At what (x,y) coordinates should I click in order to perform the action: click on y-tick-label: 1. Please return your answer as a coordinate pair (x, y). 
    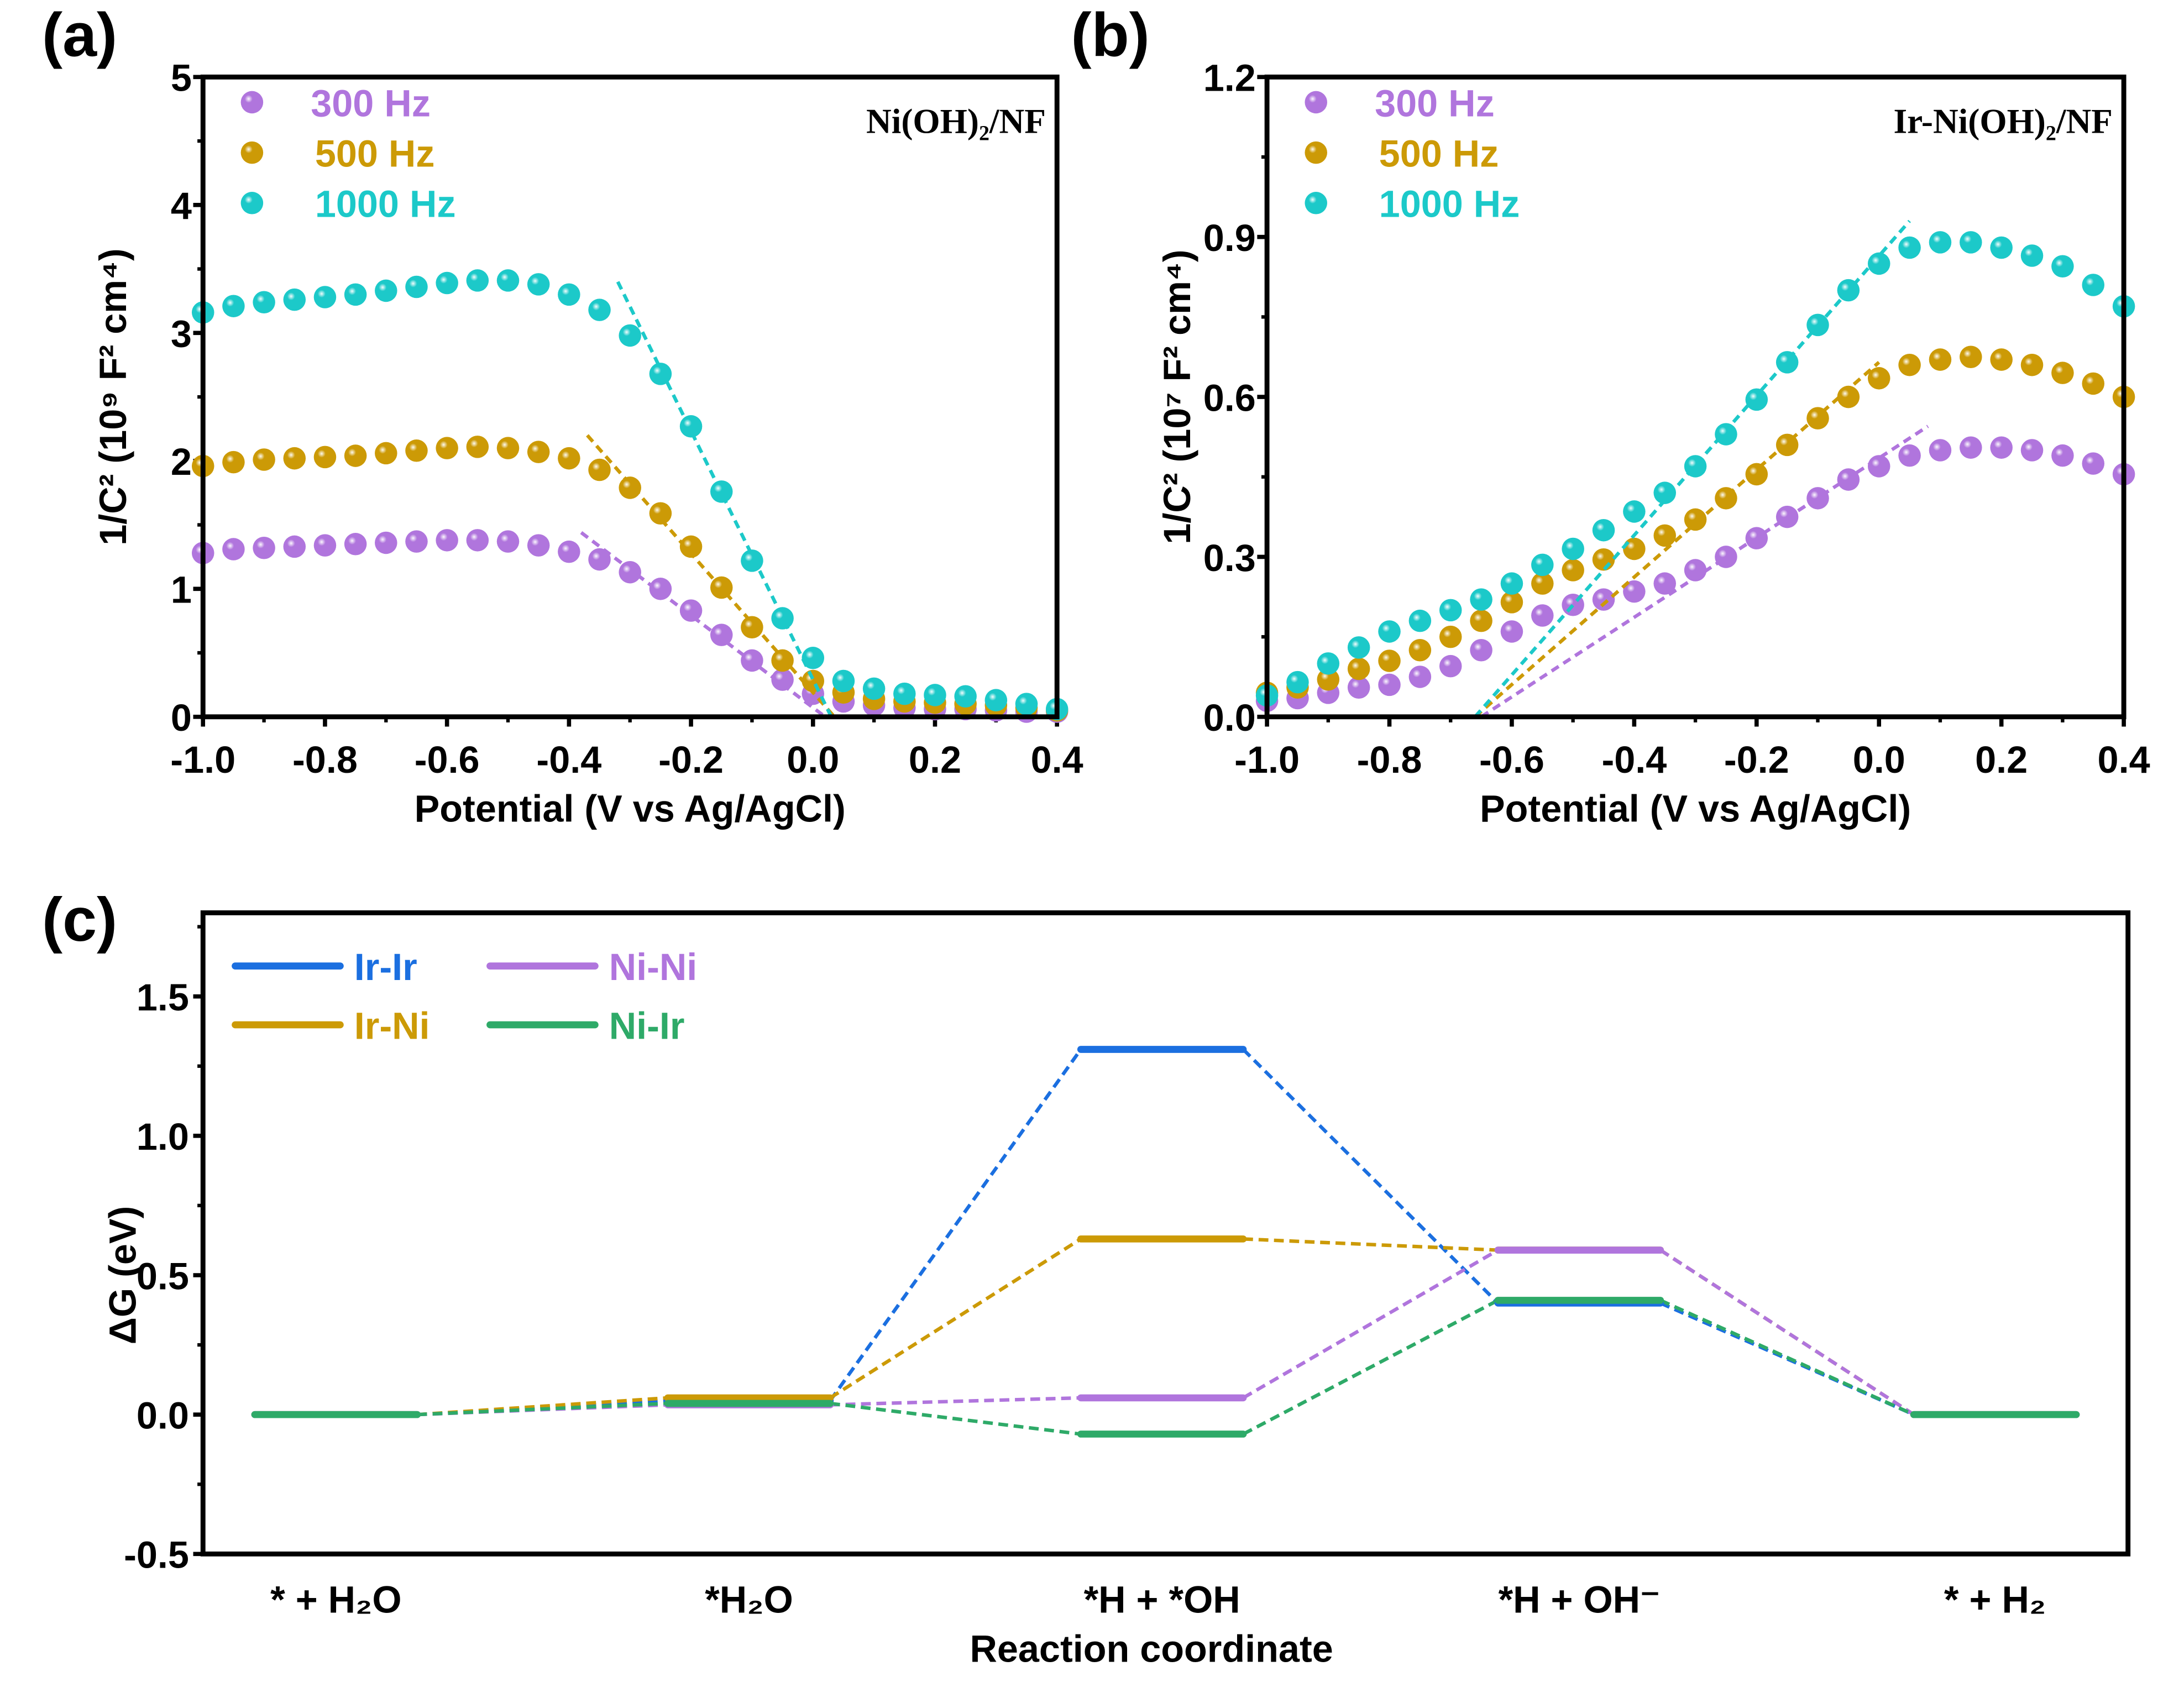
    Looking at the image, I should click on (181, 590).